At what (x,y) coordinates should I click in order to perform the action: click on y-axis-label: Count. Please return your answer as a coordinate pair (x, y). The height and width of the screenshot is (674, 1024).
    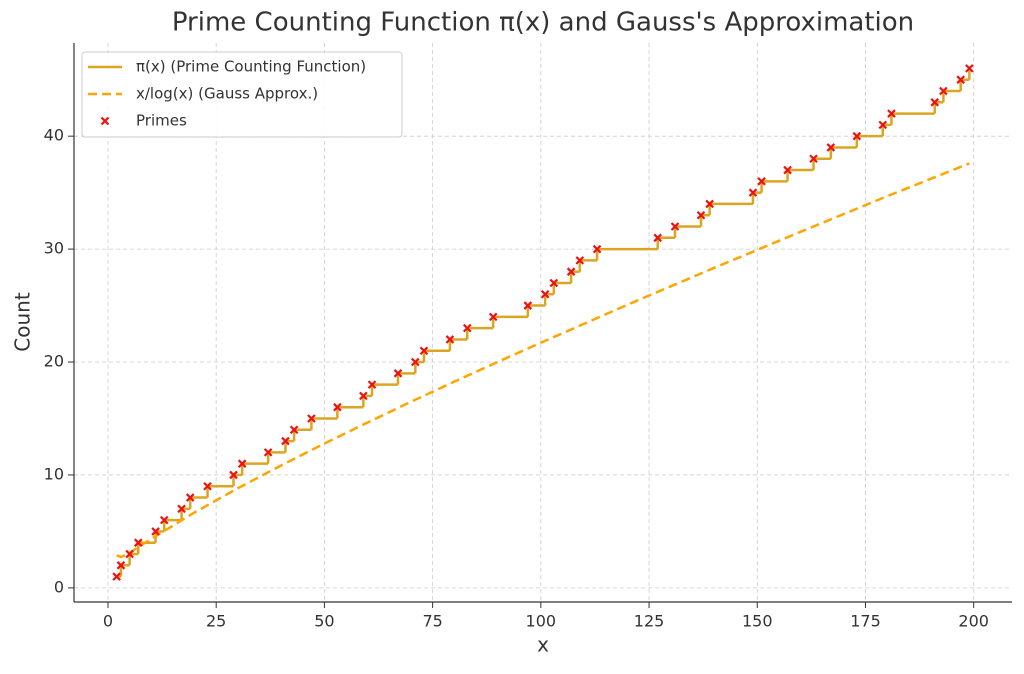
    Looking at the image, I should click on (23, 322).